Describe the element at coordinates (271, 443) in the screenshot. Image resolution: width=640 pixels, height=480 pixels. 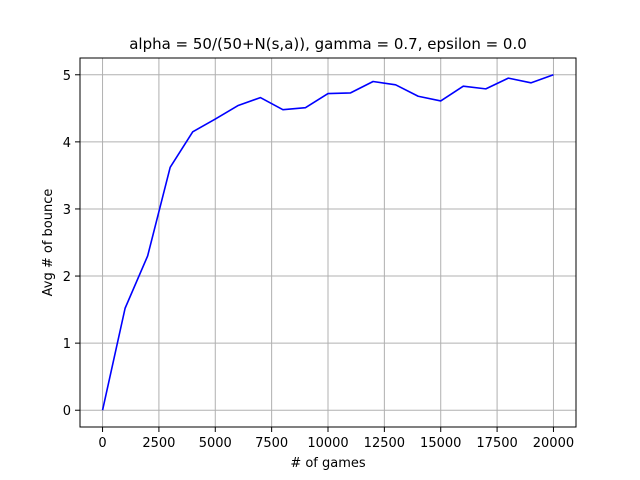
I see `x-tick-label: 7500` at that location.